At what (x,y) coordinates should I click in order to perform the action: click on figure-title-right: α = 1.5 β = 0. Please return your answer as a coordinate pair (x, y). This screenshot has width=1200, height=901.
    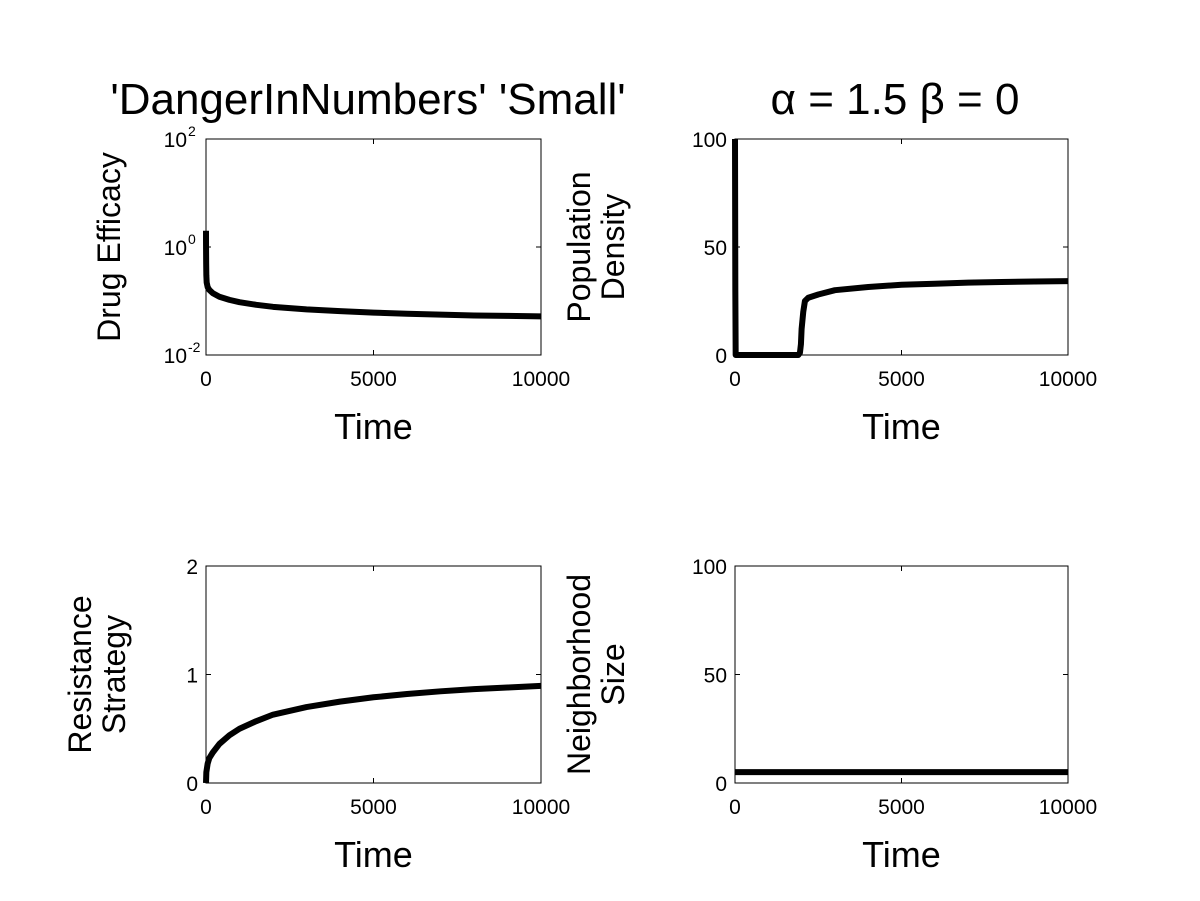
    Looking at the image, I should click on (895, 99).